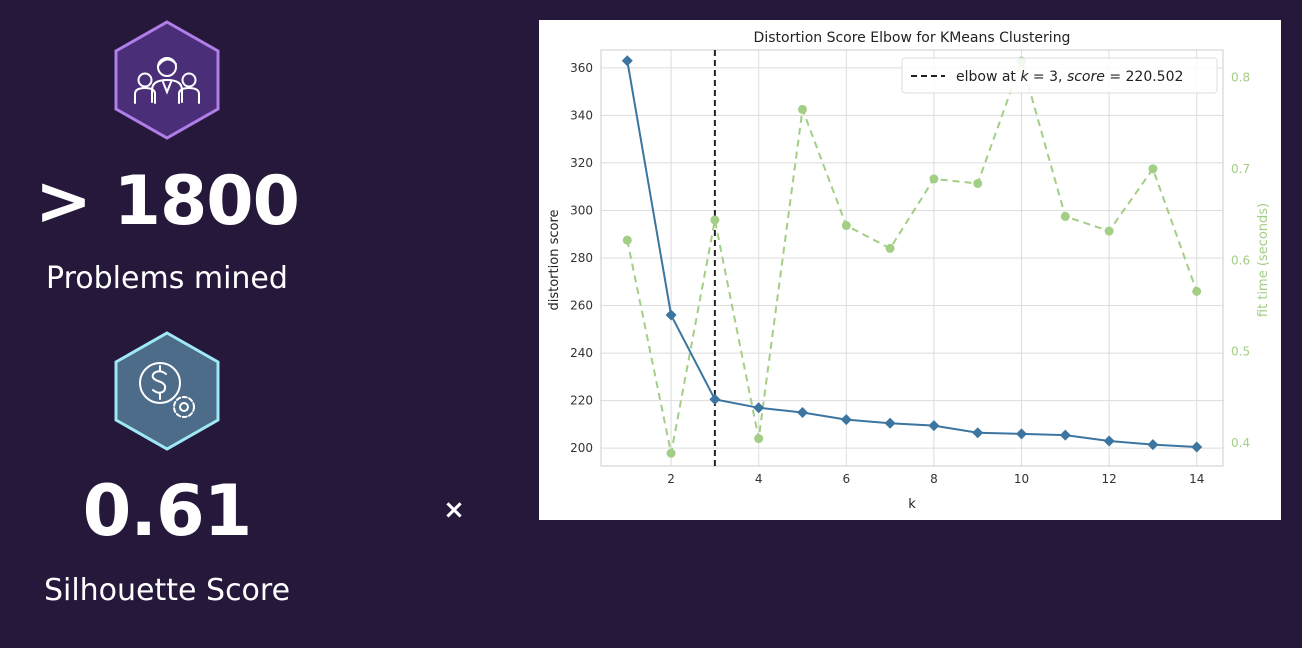  Describe the element at coordinates (1263, 260) in the screenshot. I see `y2-axis-label: fit time (seconds)` at that location.